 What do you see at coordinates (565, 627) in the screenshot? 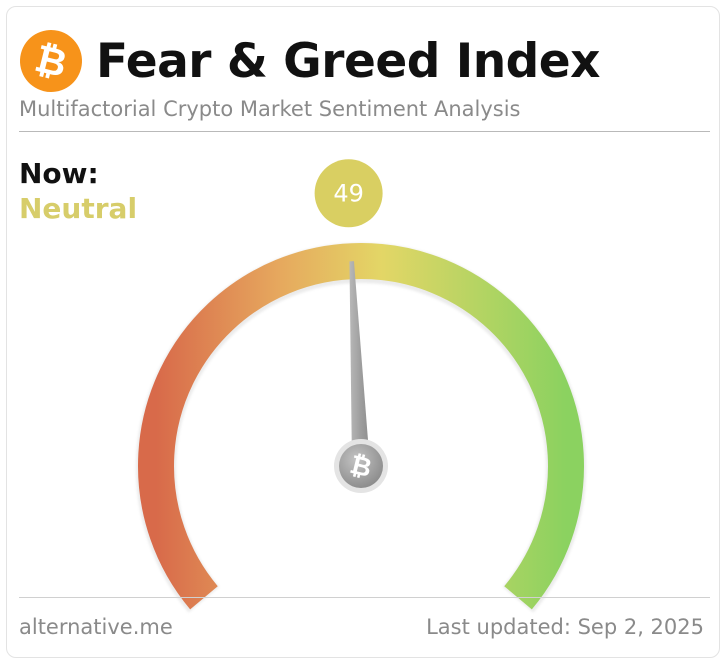
I see `last-updated: Last updated: Sep 2, 2025` at bounding box center [565, 627].